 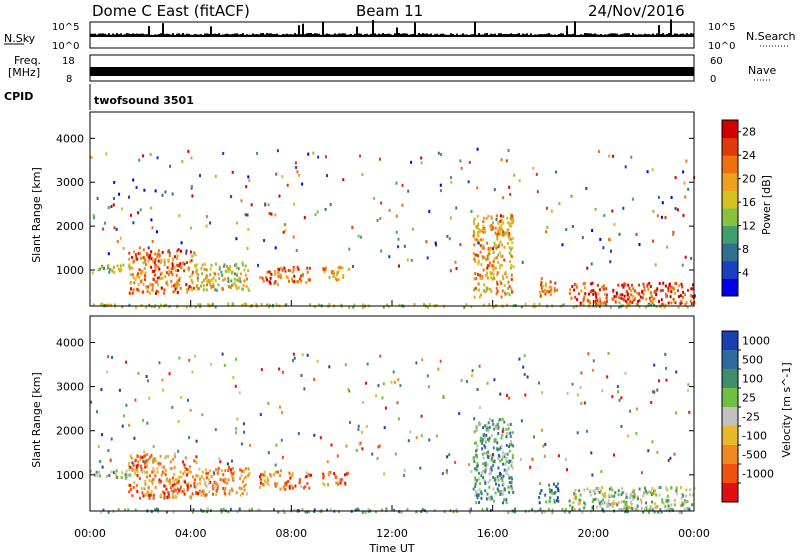 I want to click on nave-tick-bottom: 0, so click(x=713, y=79).